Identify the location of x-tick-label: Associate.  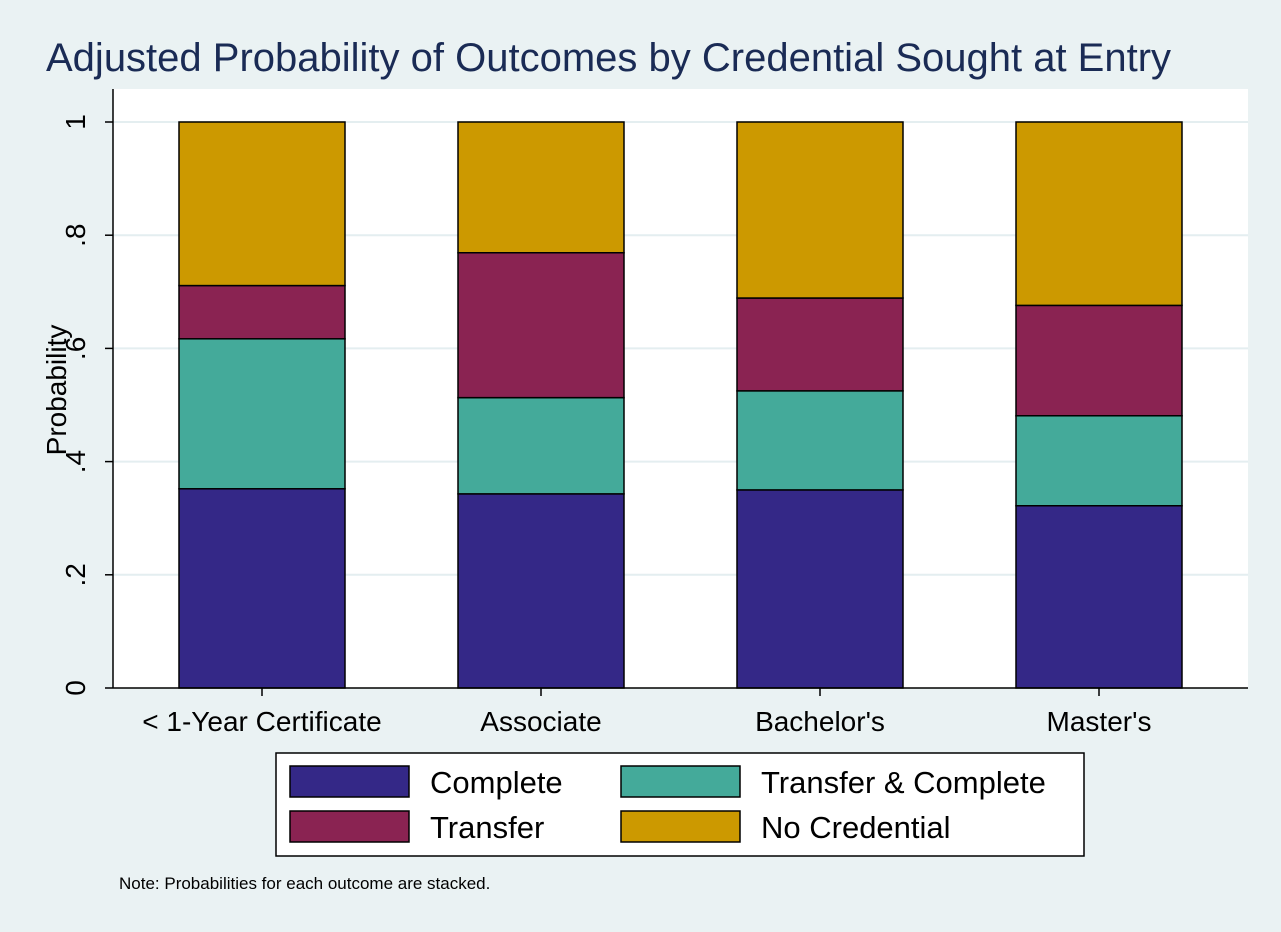
(540, 721).